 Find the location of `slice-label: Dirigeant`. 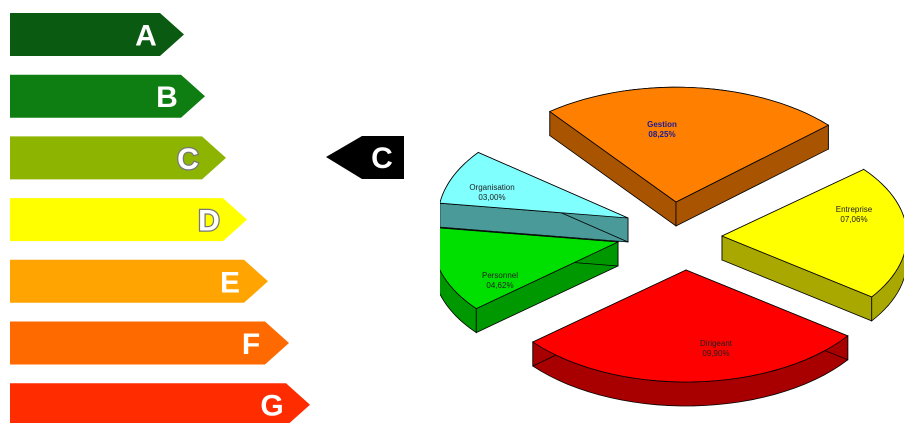

slice-label: Dirigeant is located at coordinates (716, 343).